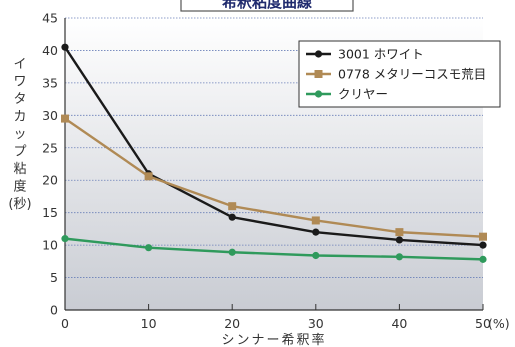 This screenshot has width=515, height=347. Describe the element at coordinates (19, 99) in the screenshot. I see `y-axis-label-char: タ` at that location.